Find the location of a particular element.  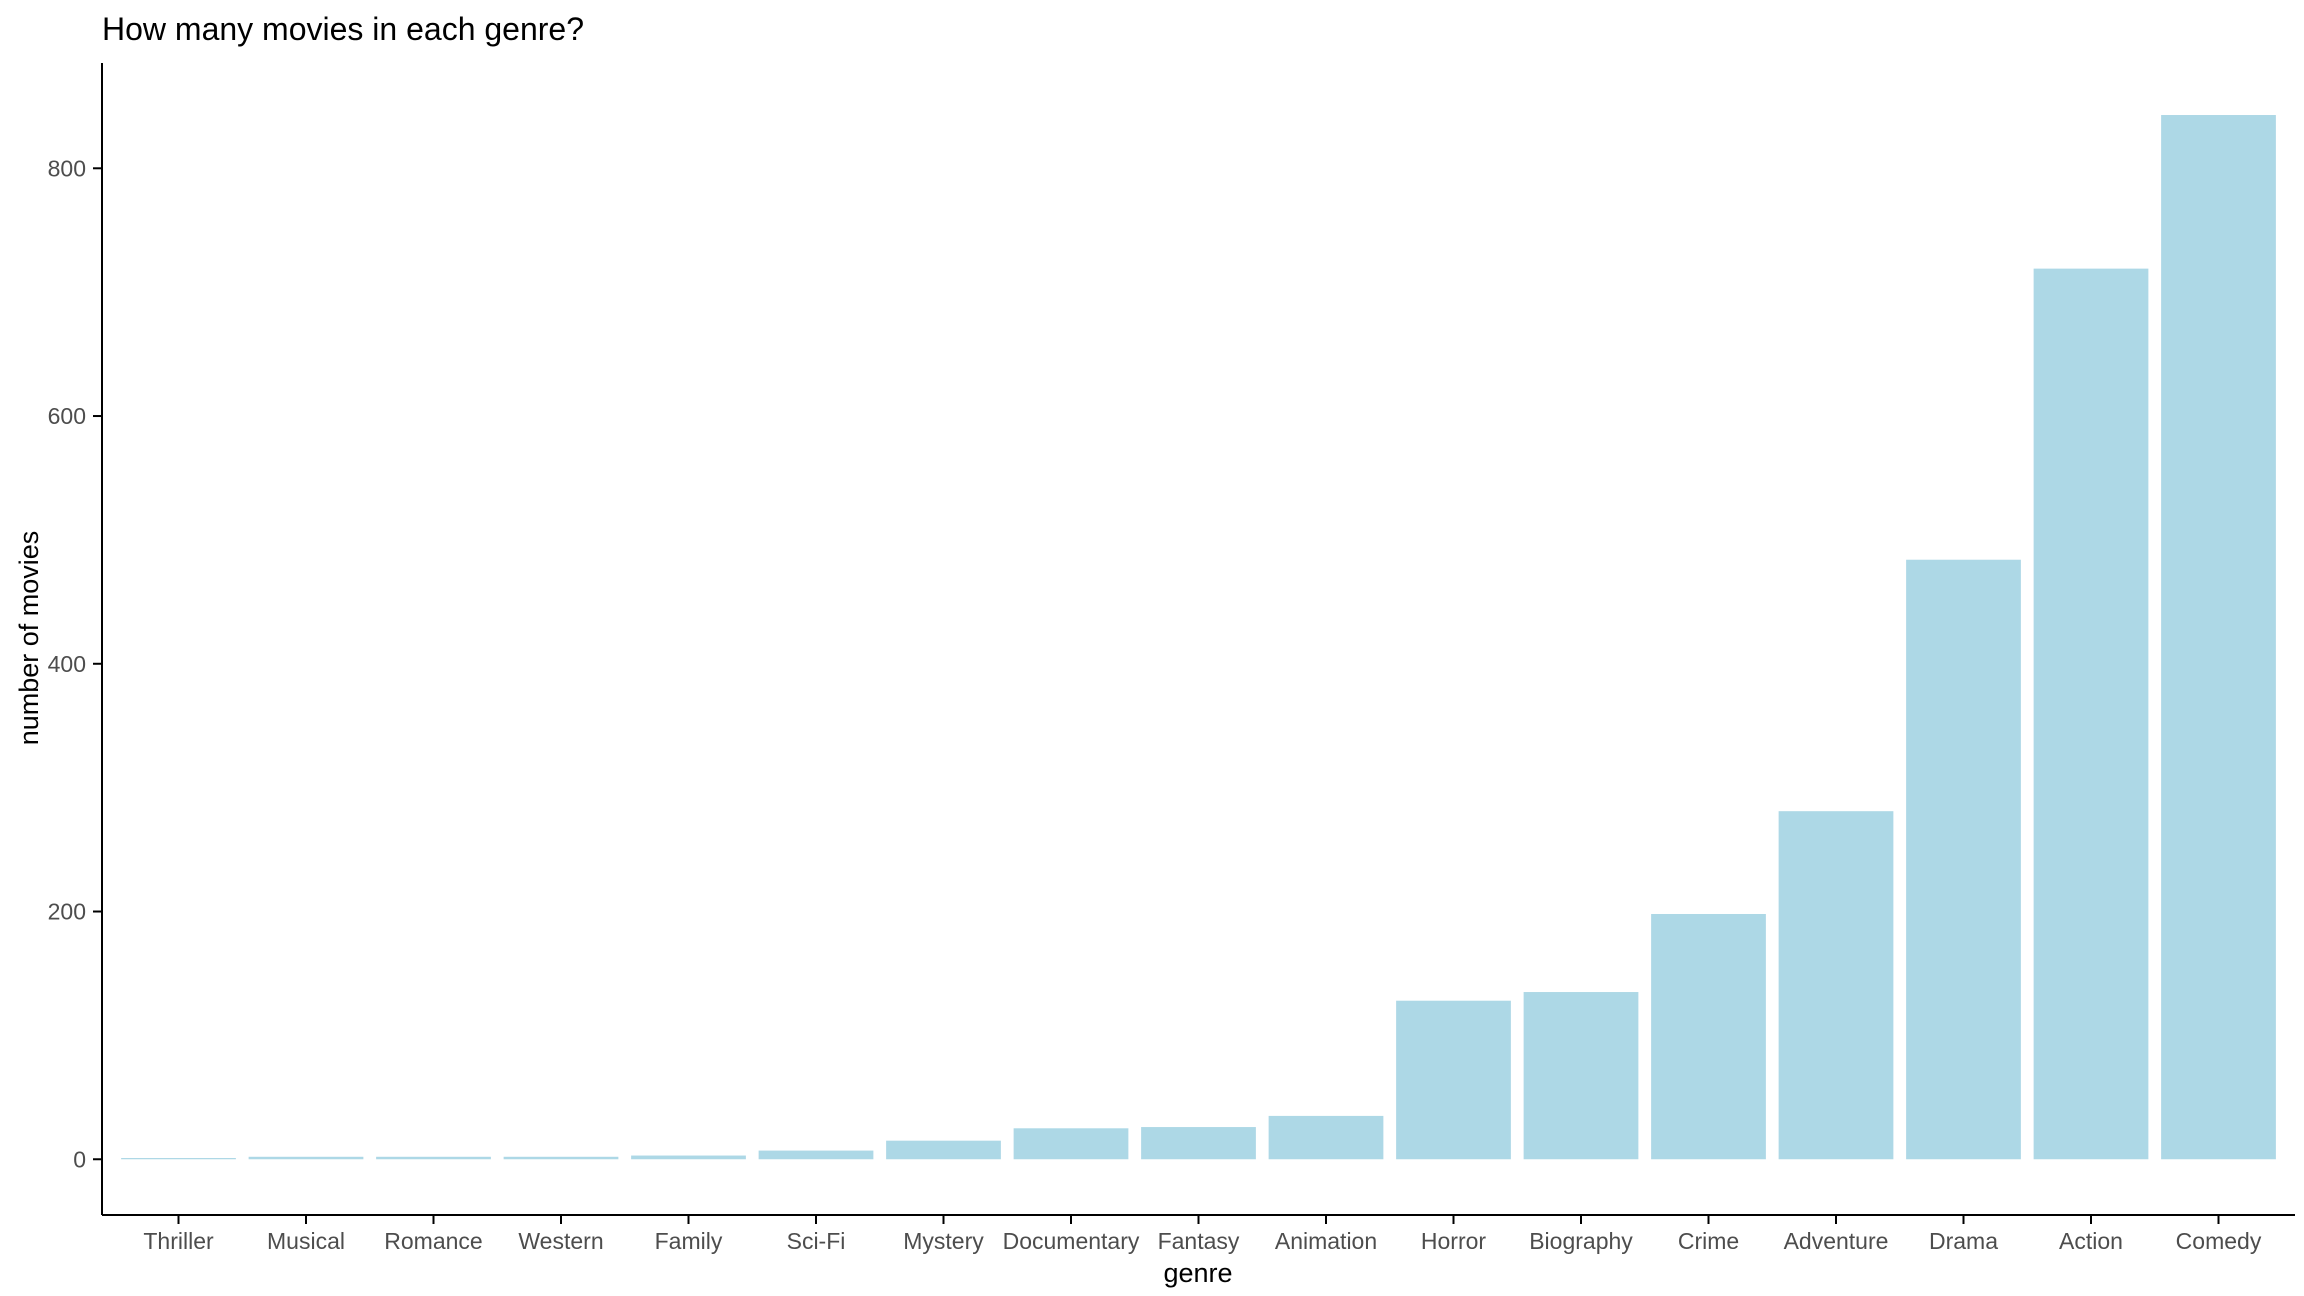

x-tick-label: Family is located at coordinates (689, 1241).